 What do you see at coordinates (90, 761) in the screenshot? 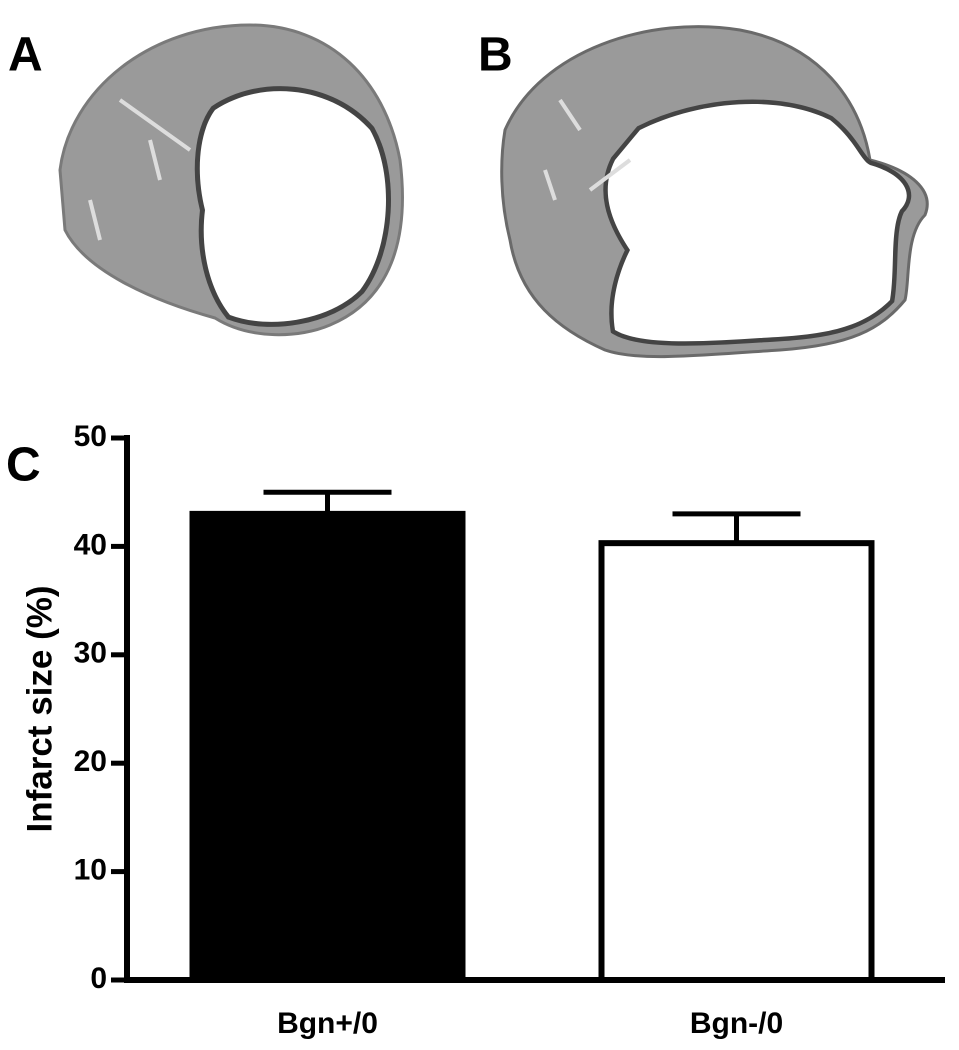
I see `y-tick-label: 20` at bounding box center [90, 761].